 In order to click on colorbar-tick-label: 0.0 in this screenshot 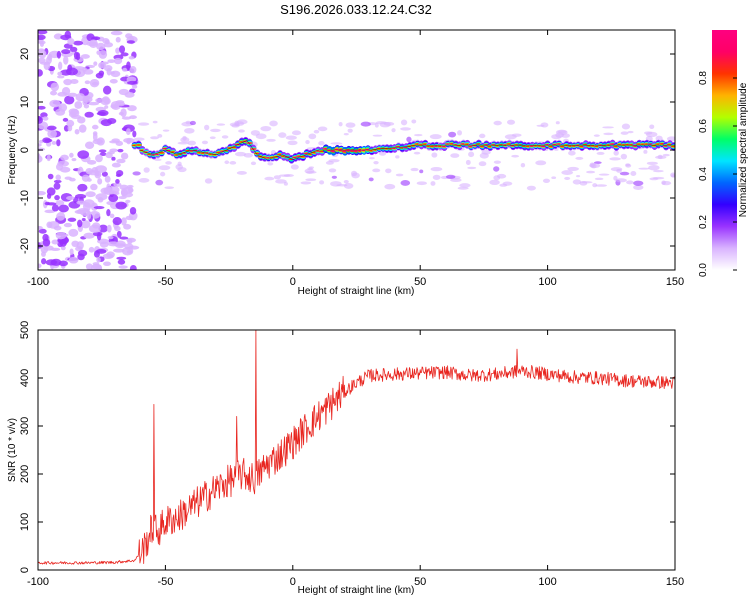, I will do `click(703, 270)`.